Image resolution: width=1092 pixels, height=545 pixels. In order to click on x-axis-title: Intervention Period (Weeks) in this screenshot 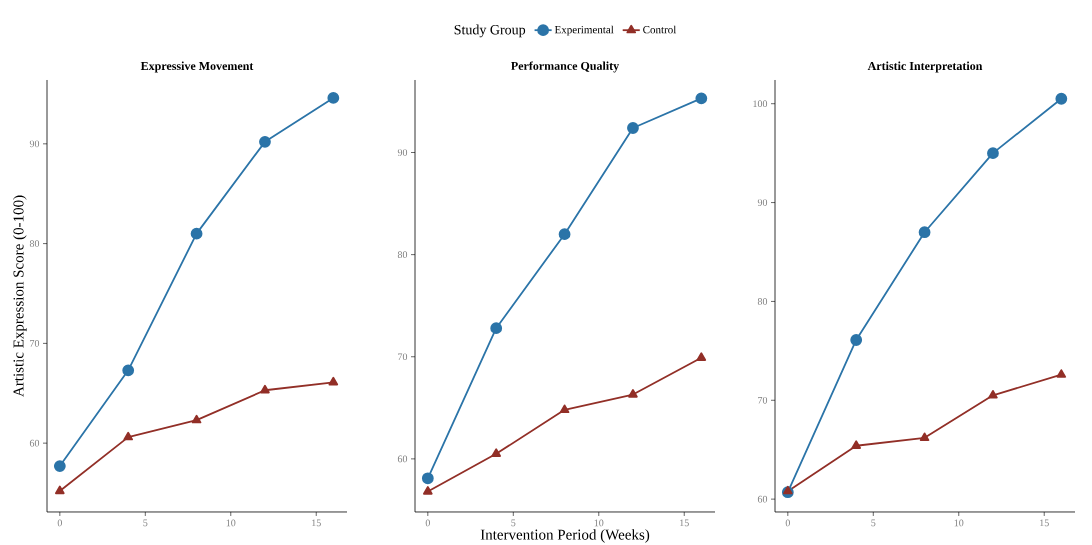, I will do `click(565, 536)`.